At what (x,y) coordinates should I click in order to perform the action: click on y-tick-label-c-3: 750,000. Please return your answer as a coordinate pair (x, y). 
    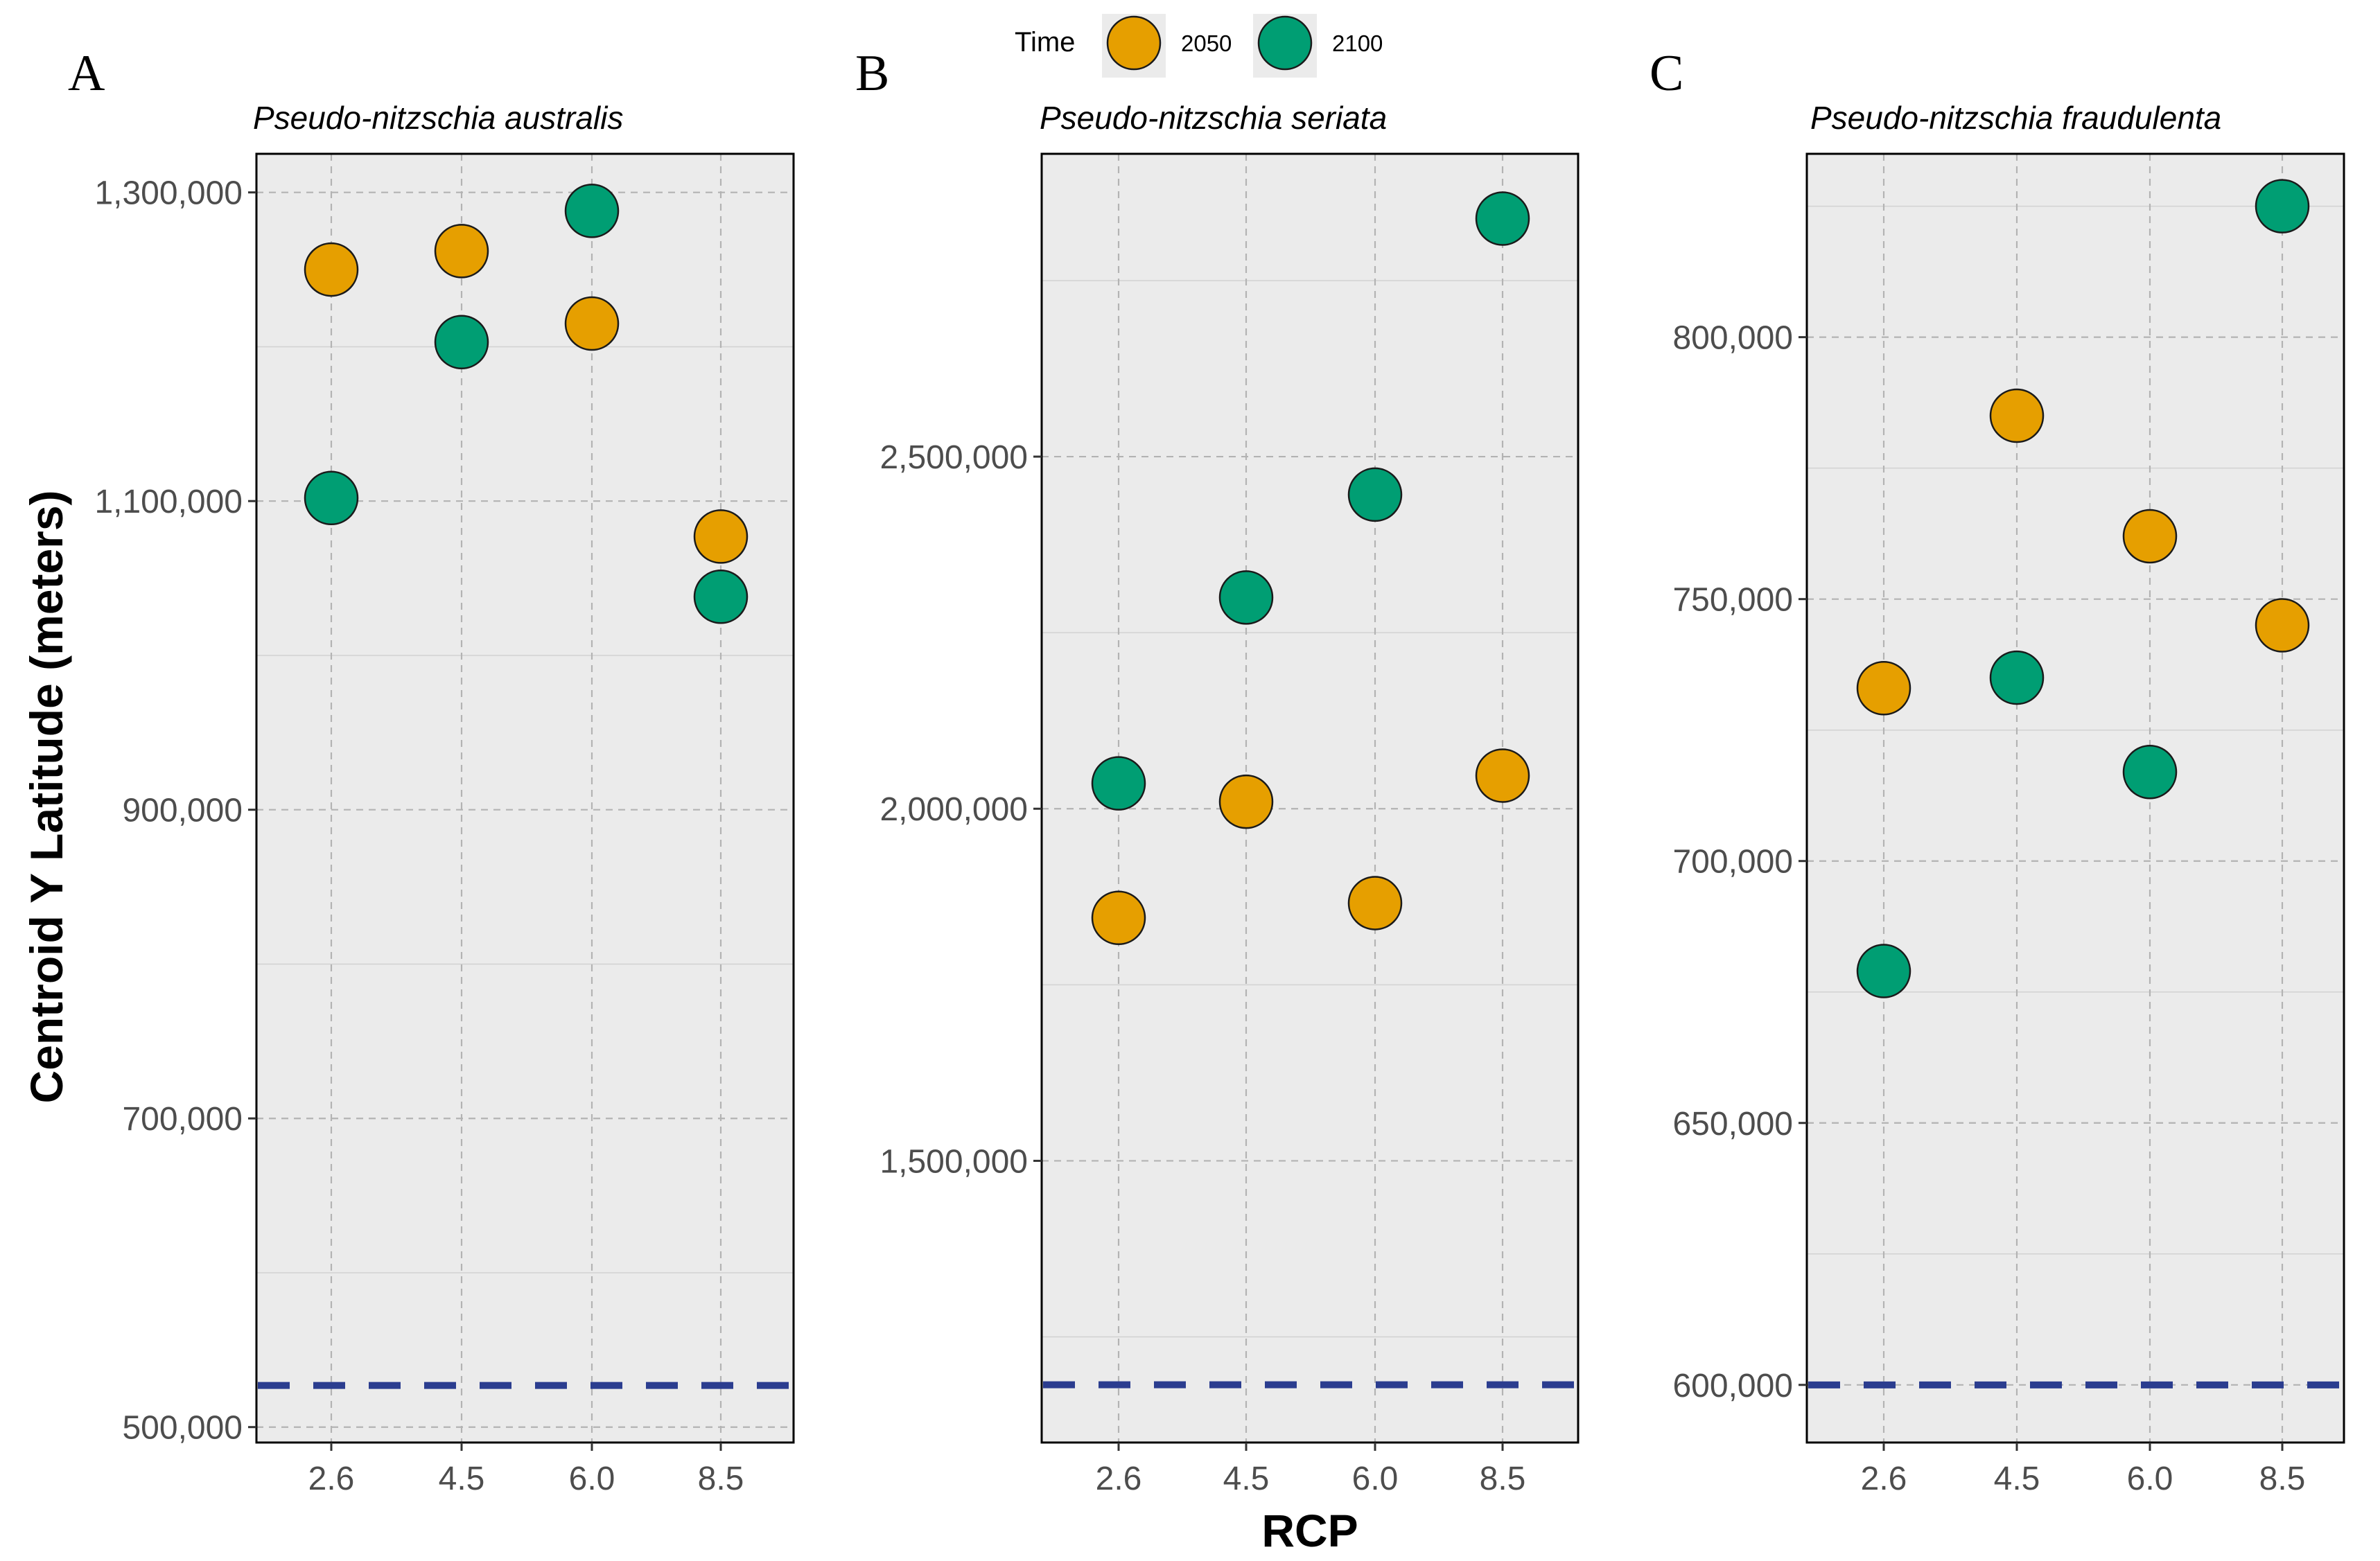
    Looking at the image, I should click on (1732, 600).